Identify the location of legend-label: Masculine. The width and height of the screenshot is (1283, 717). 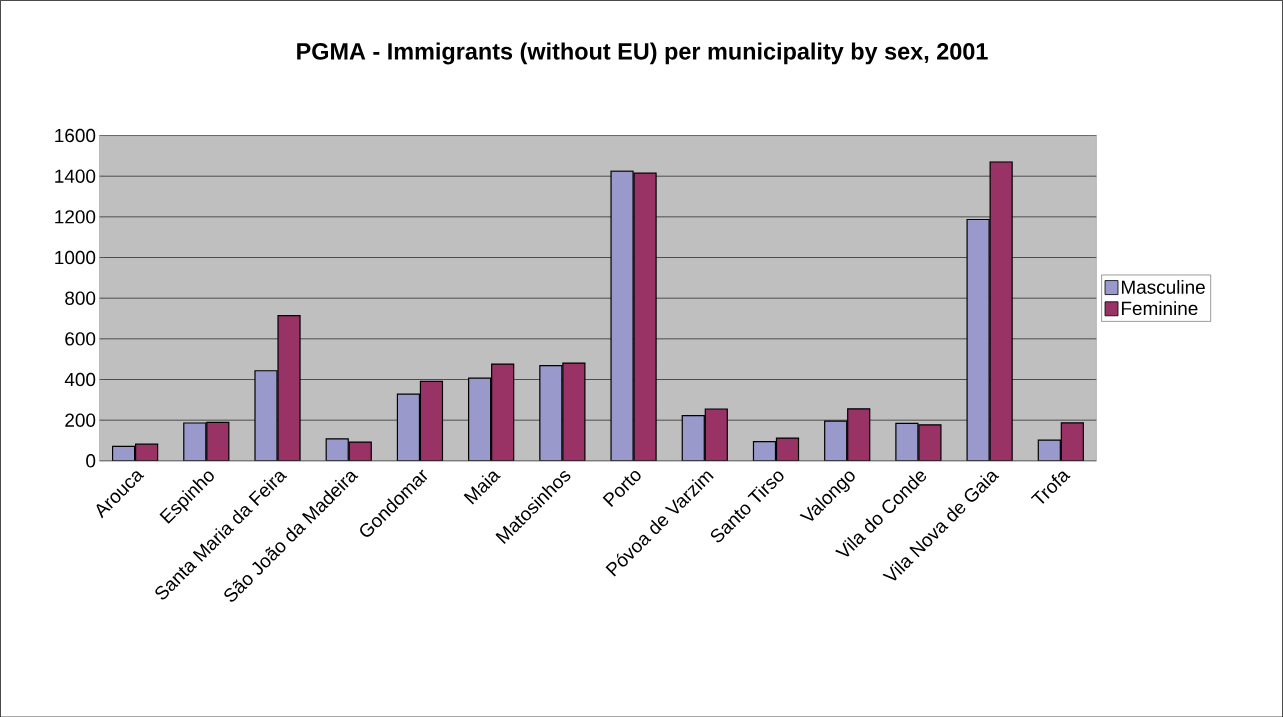
(1163, 286).